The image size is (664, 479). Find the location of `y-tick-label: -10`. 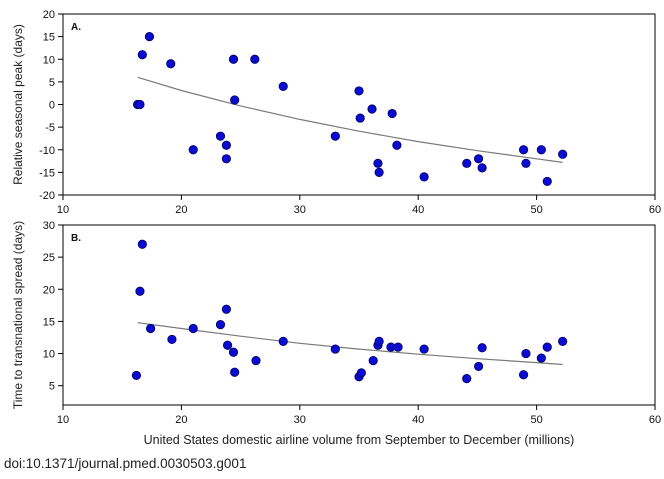

y-tick-label: -10 is located at coordinates (47, 151).